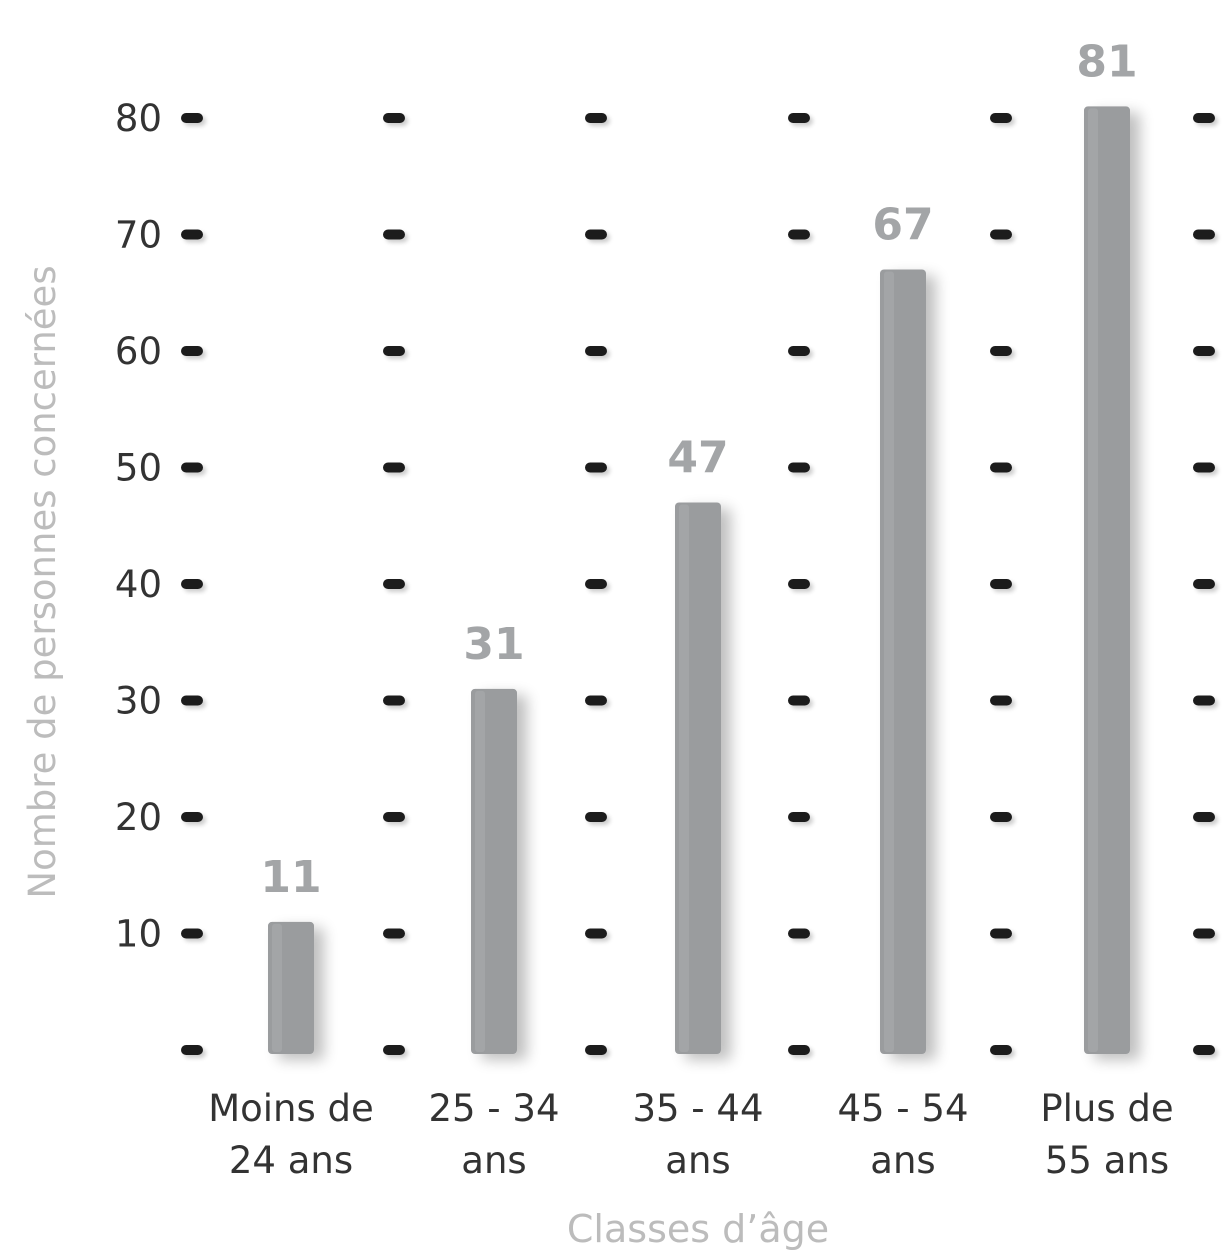  Describe the element at coordinates (902, 1108) in the screenshot. I see `x-tick-label-line: 45 - 54` at that location.